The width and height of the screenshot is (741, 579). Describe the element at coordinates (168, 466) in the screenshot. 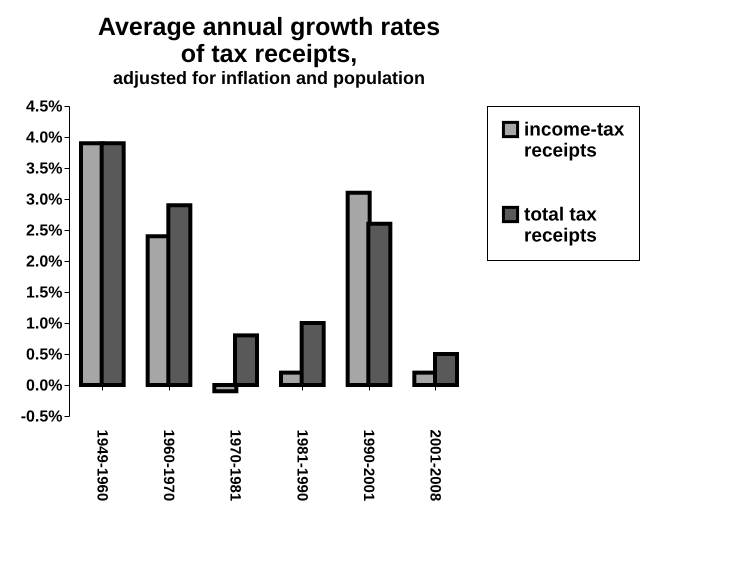

I see `x-tick-label: 1960-1970` at that location.